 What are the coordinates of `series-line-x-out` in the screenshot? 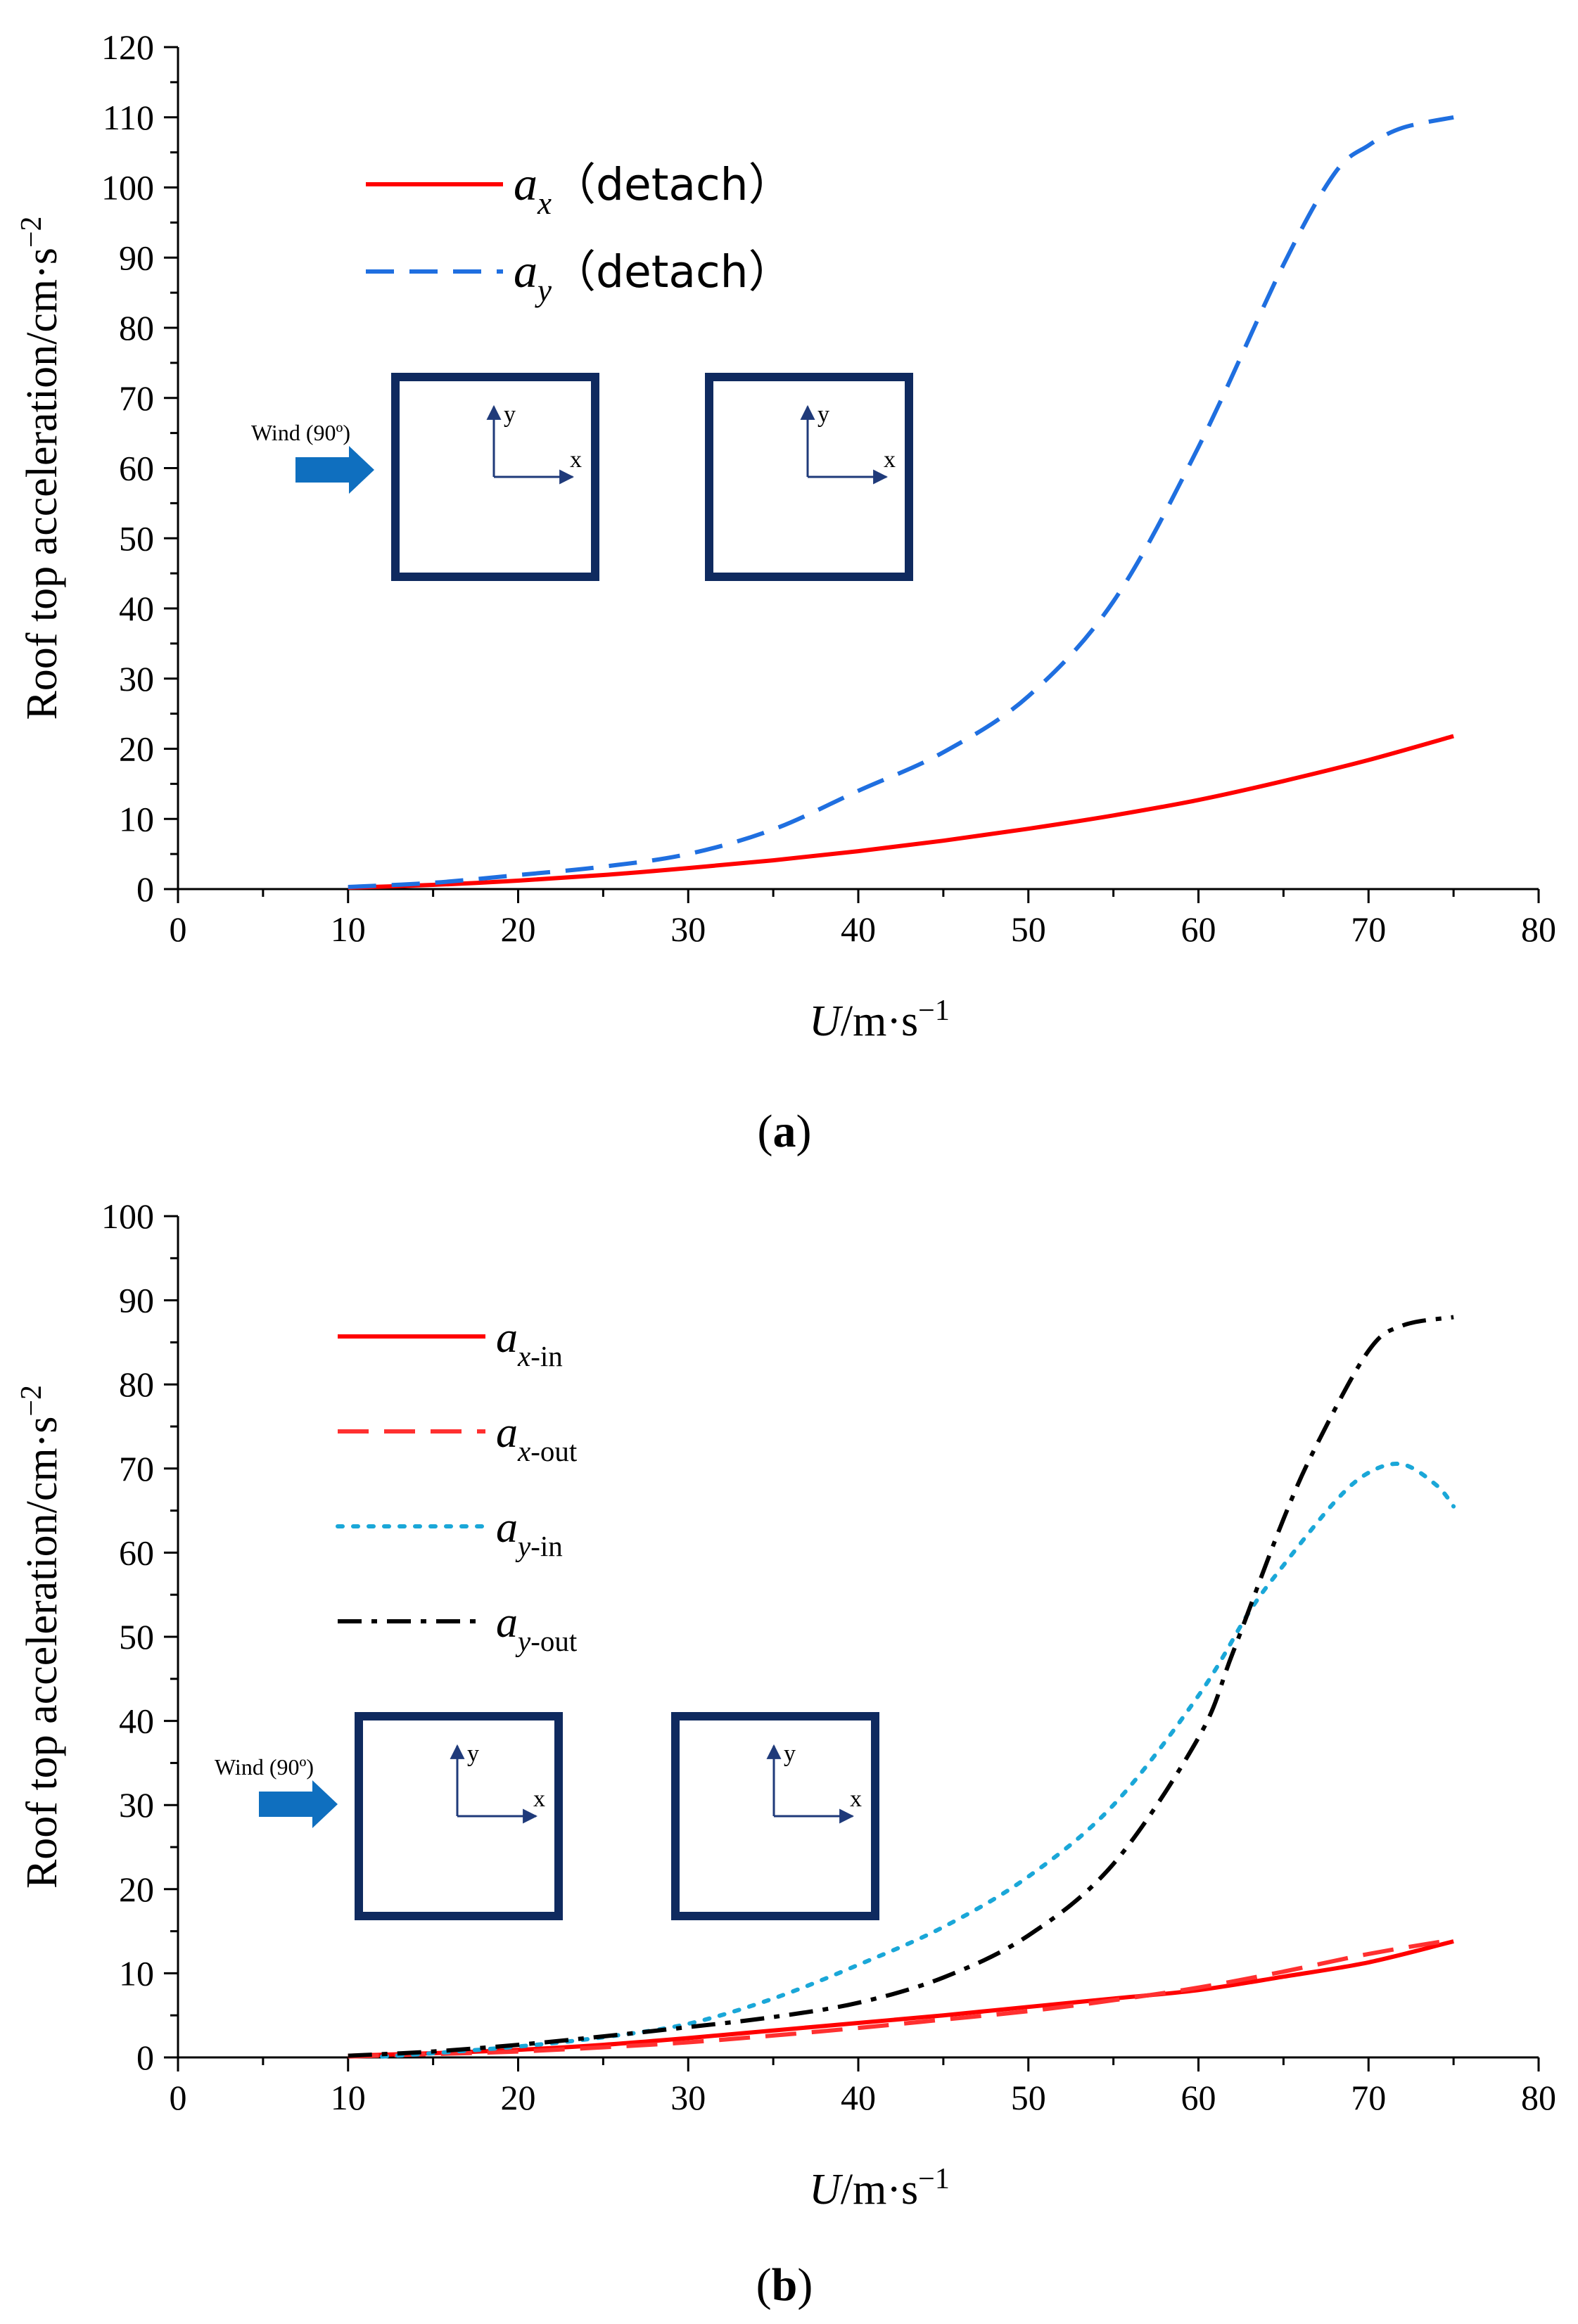 It's located at (901, 1998).